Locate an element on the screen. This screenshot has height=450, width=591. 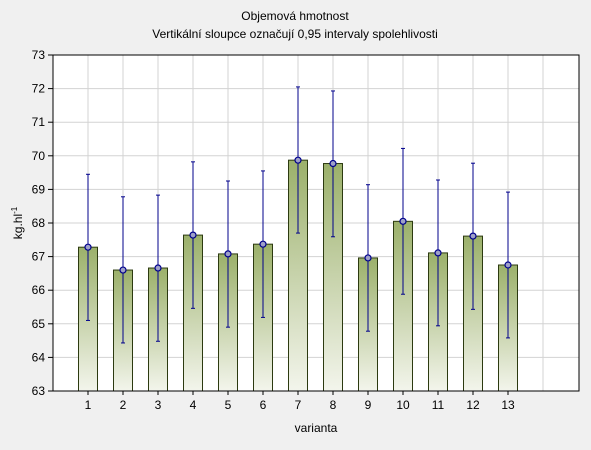
y-tick-label: 72 is located at coordinates (39, 89).